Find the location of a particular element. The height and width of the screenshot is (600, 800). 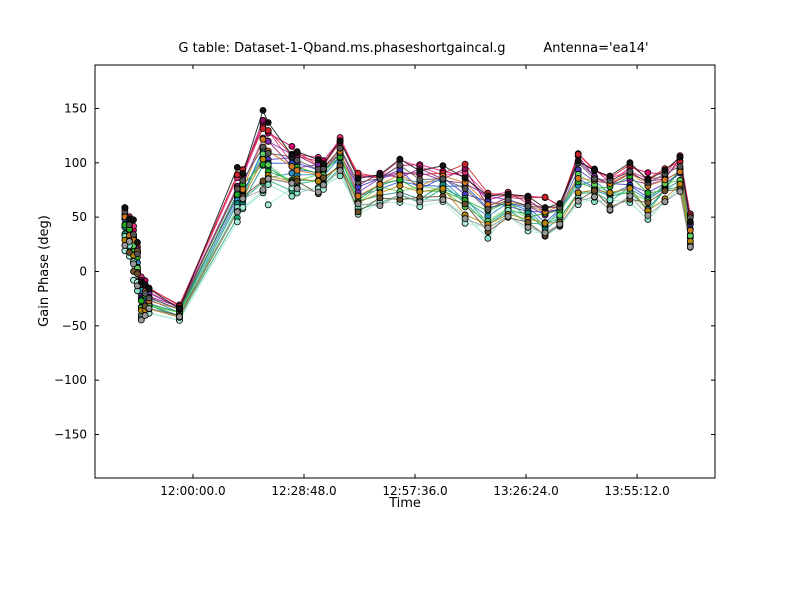

y-tick-label: −100 is located at coordinates (70, 380).